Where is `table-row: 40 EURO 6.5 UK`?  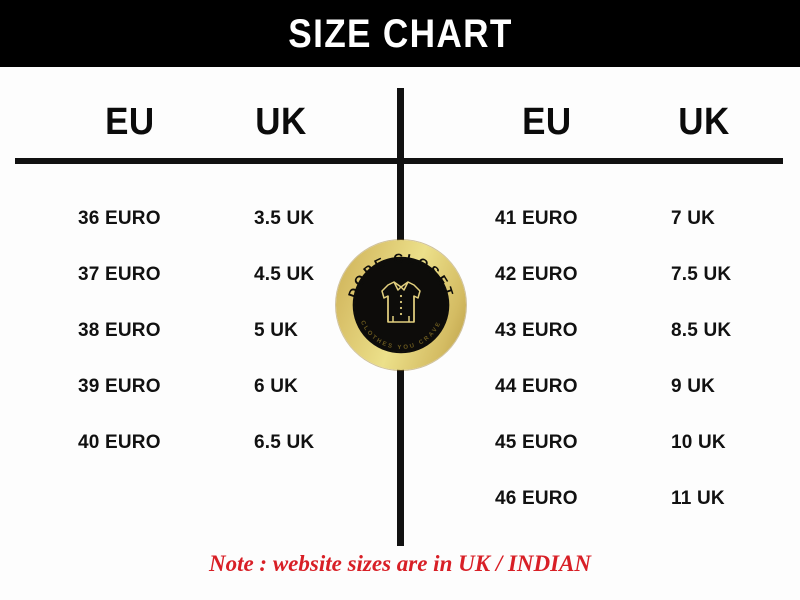
table-row: 40 EURO 6.5 UK is located at coordinates (243, 442).